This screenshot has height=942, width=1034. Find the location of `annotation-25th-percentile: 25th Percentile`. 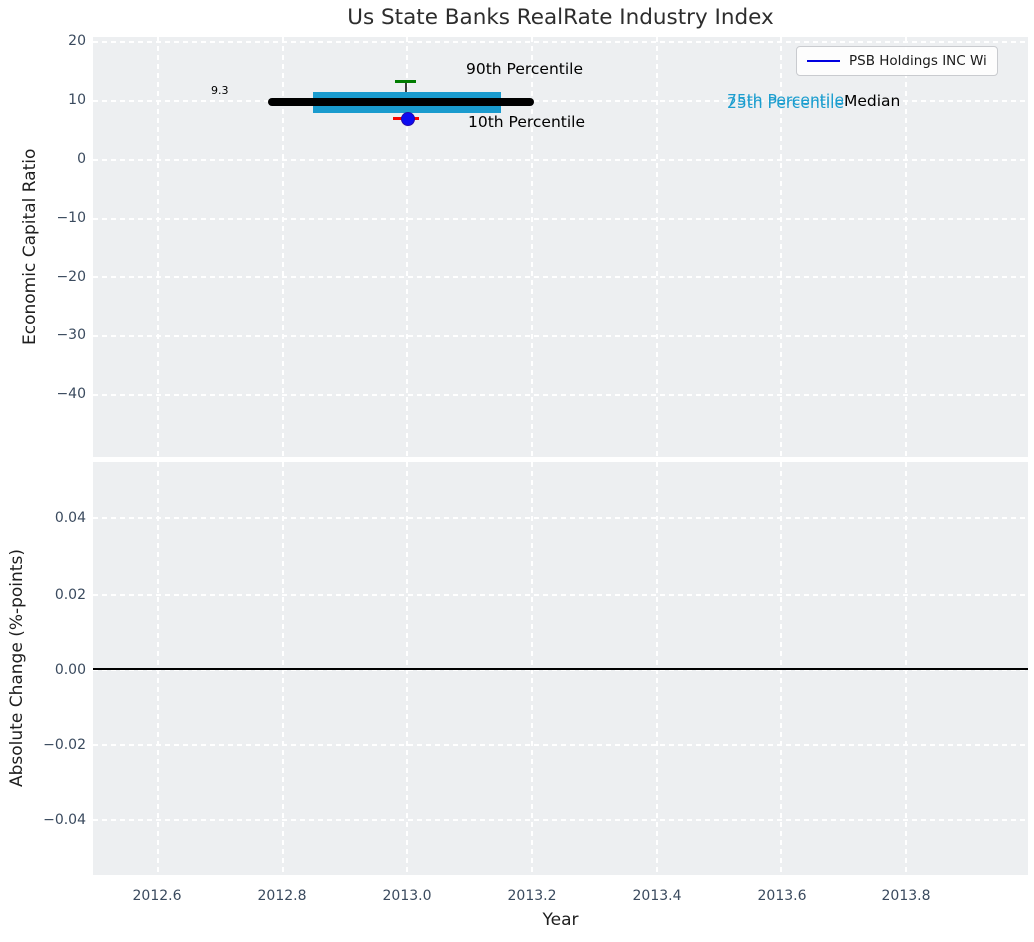

annotation-25th-percentile: 25th Percentile is located at coordinates (786, 102).